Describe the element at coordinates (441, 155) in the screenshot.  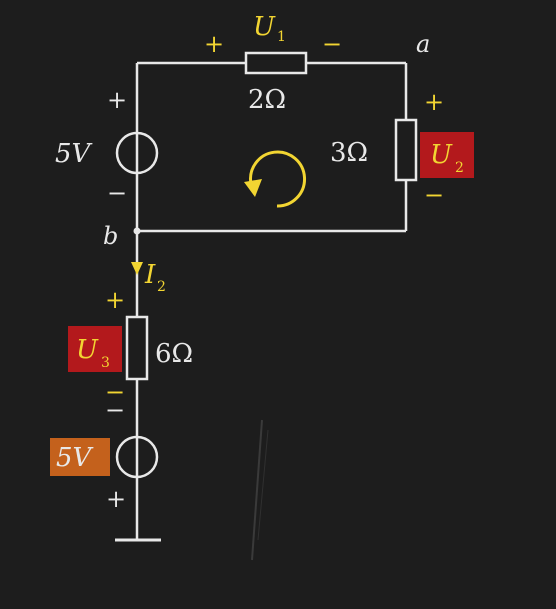
I see `u2-label: U` at that location.